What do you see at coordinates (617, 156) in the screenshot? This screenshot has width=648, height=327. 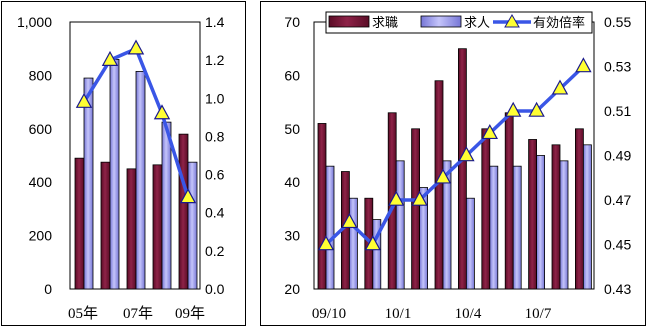 I see `chart-2-right-tick: 0.49` at bounding box center [617, 156].